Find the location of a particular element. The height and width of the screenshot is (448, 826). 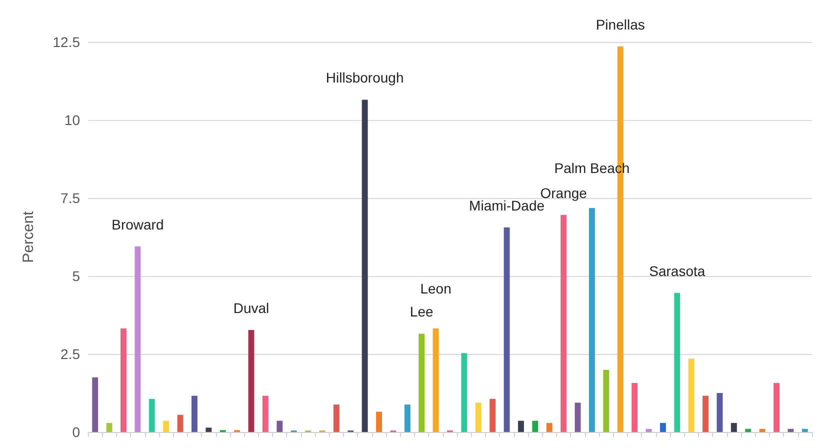

y-tick-label: 10 is located at coordinates (72, 120).